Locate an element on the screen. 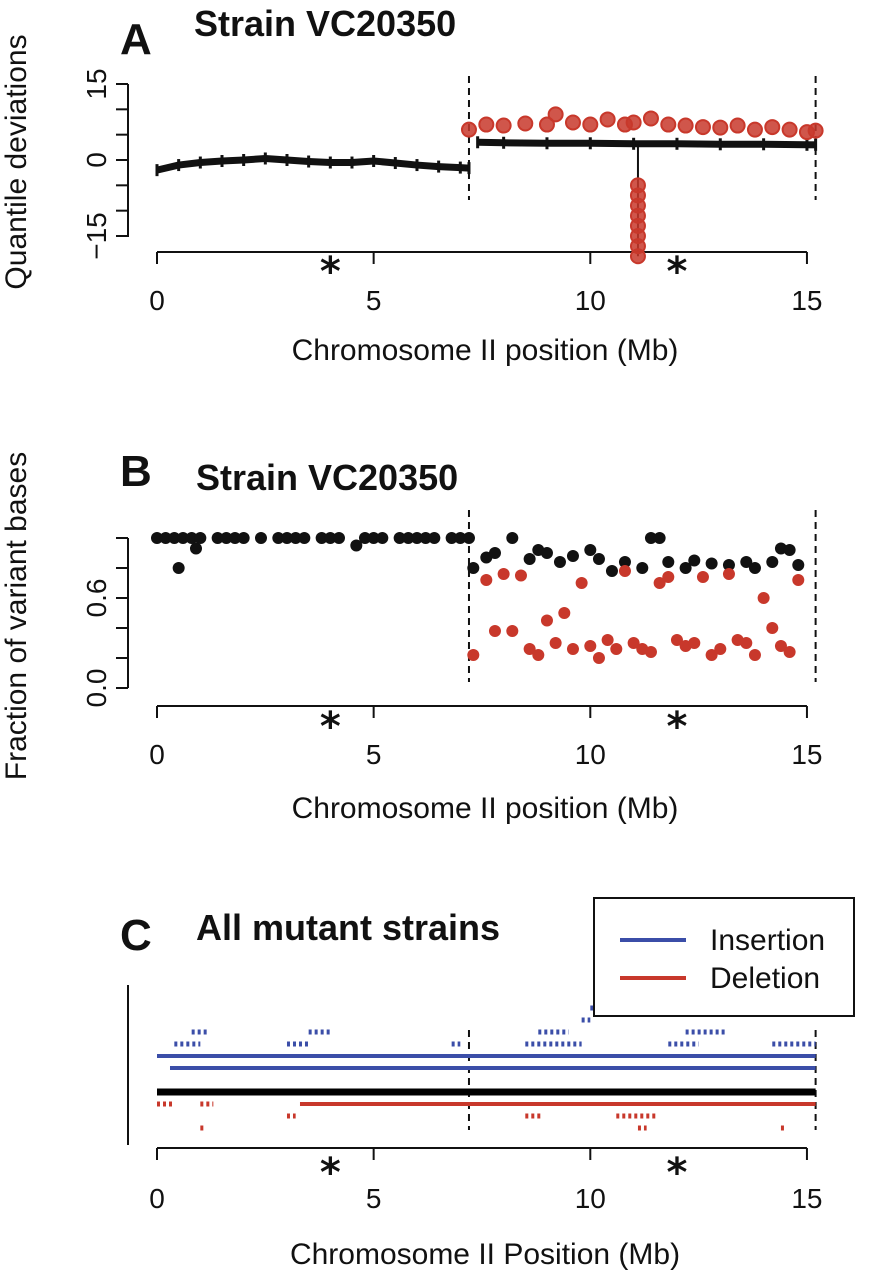 The height and width of the screenshot is (1280, 872). y-tick-label: 0 is located at coordinates (96, 160).